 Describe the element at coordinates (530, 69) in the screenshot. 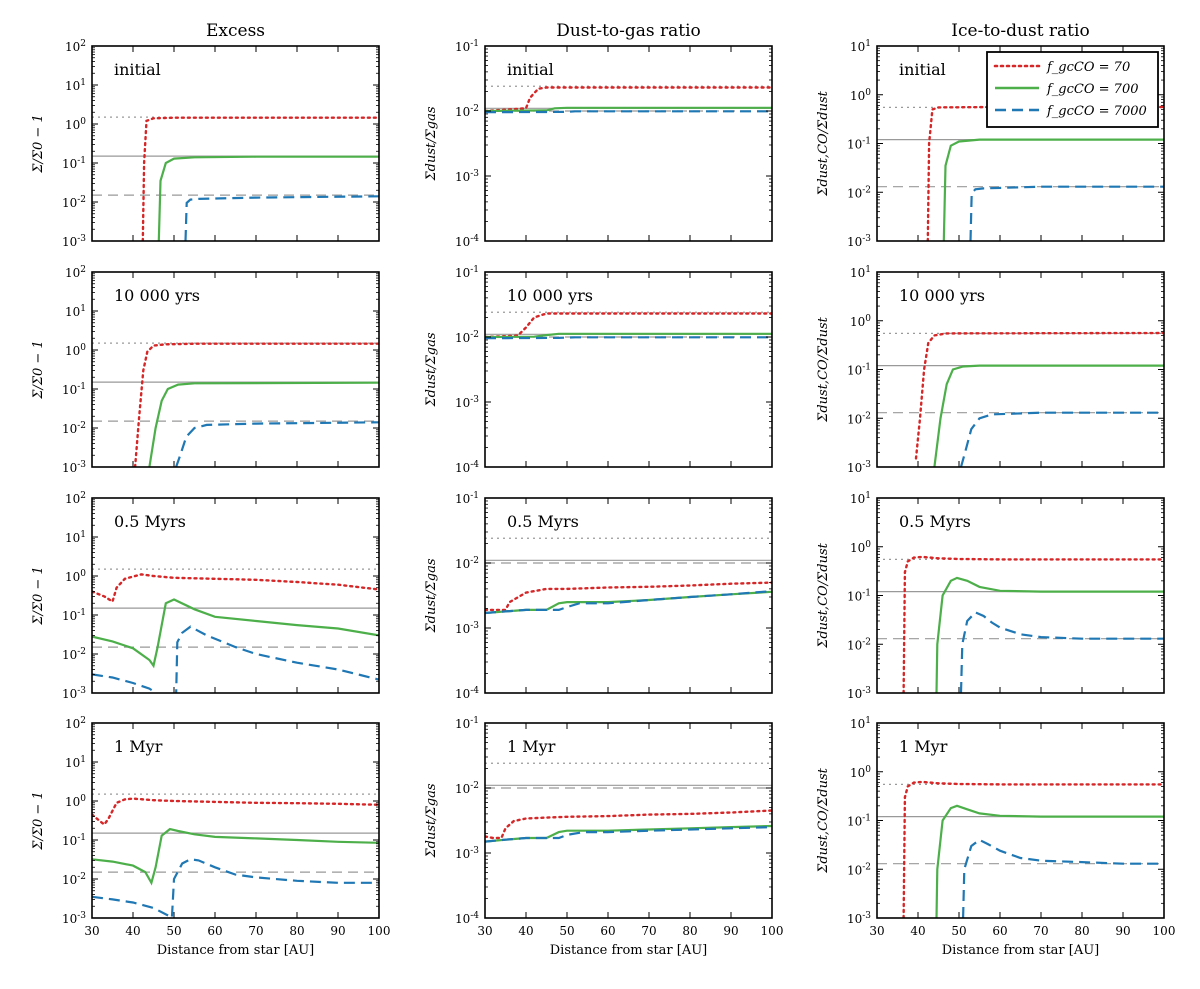

I see `panel-time-label: initial` at that location.